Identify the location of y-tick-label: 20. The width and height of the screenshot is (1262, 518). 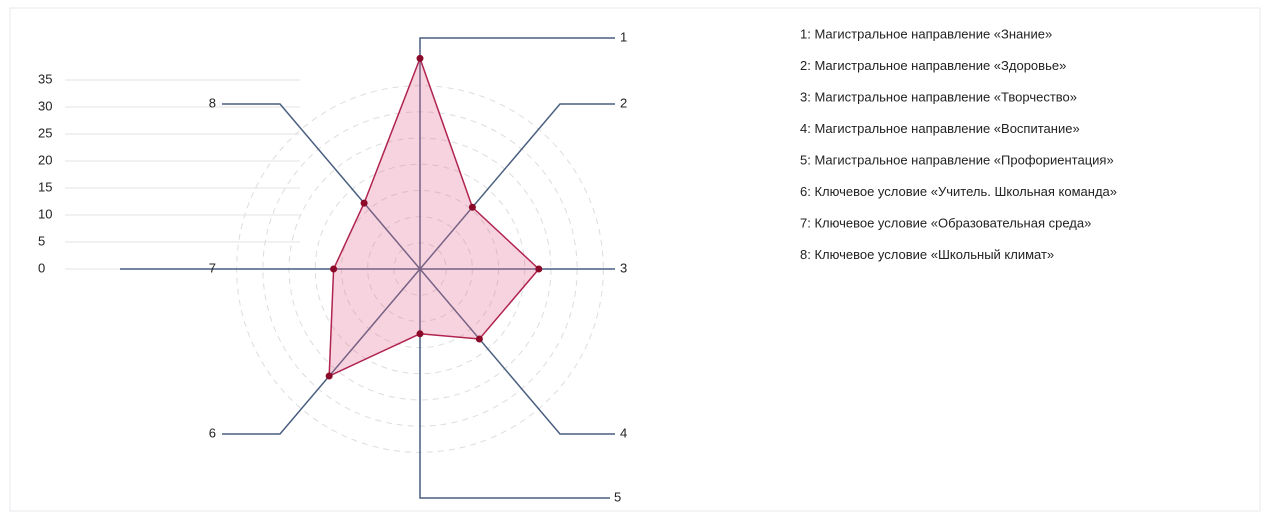
(45, 159).